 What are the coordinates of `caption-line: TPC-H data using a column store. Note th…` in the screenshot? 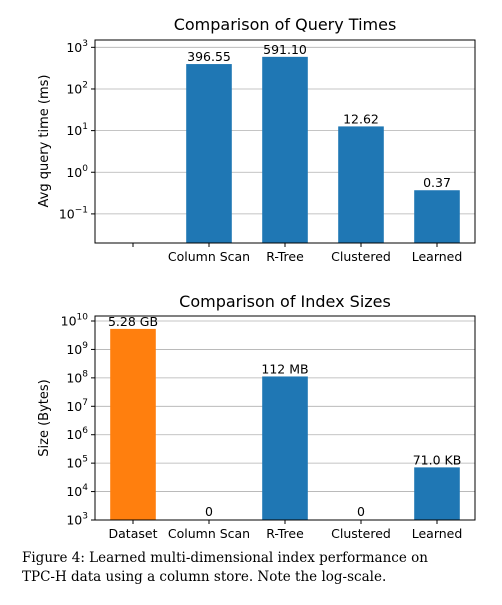 It's located at (204, 577).